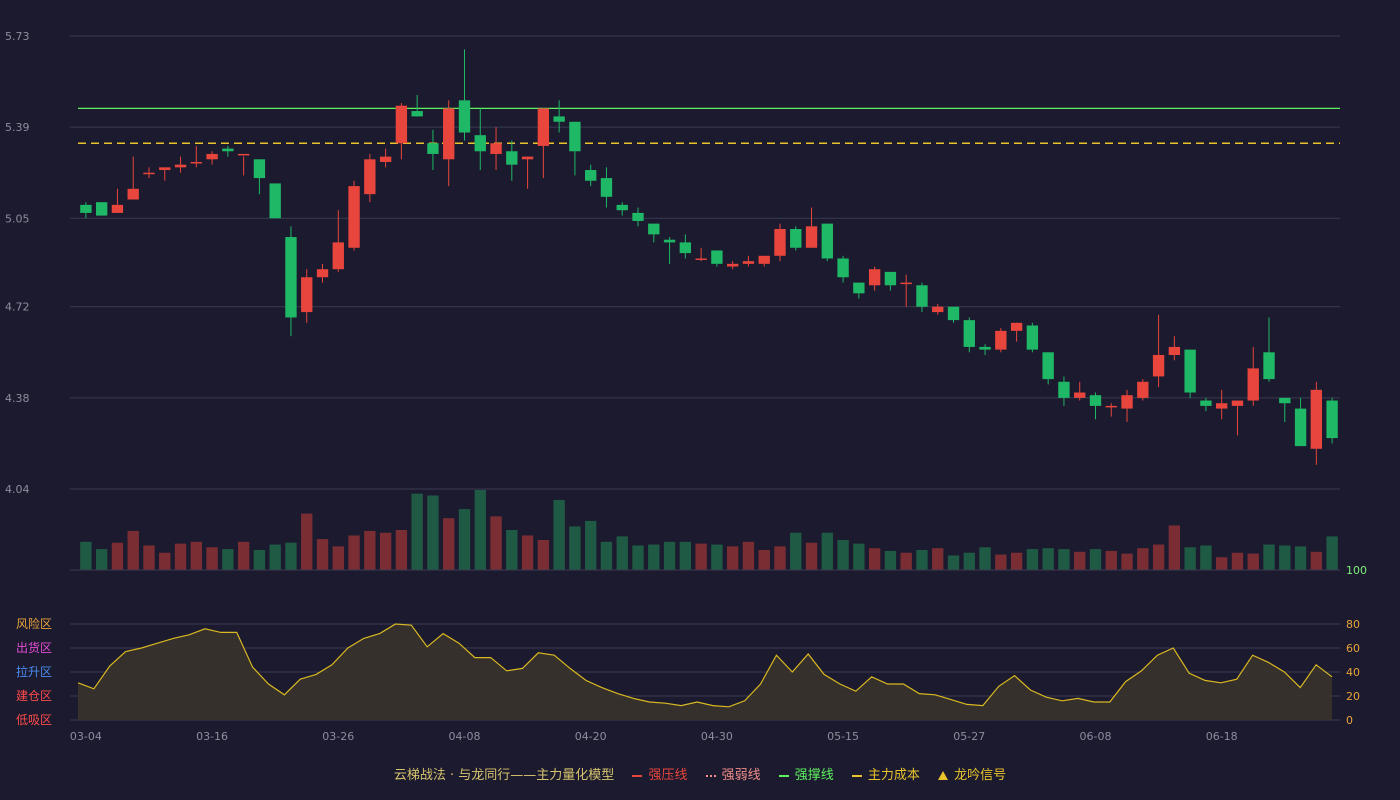  I want to click on price-tick-label: 5.73, so click(17, 36).